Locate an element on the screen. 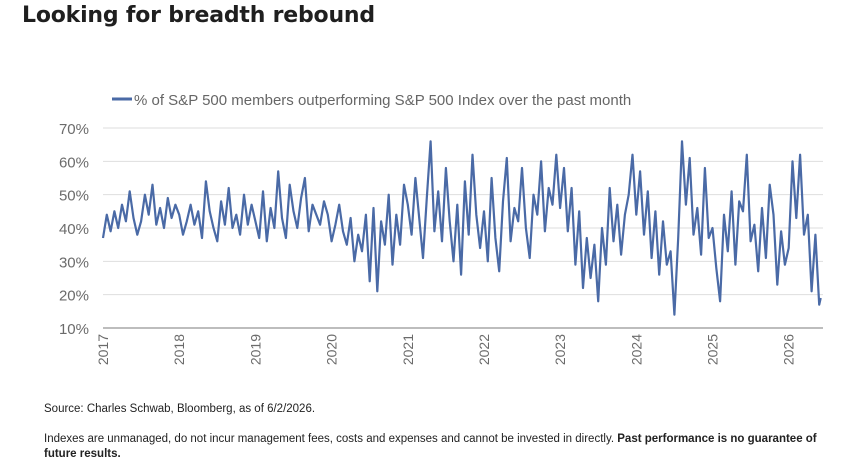 The height and width of the screenshot is (471, 859). y-tick-label: 10% is located at coordinates (74, 329).